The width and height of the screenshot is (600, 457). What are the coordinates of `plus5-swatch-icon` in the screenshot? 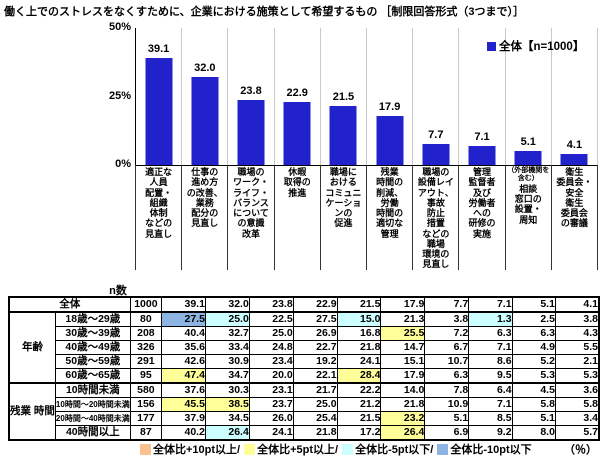 It's located at (250, 449).